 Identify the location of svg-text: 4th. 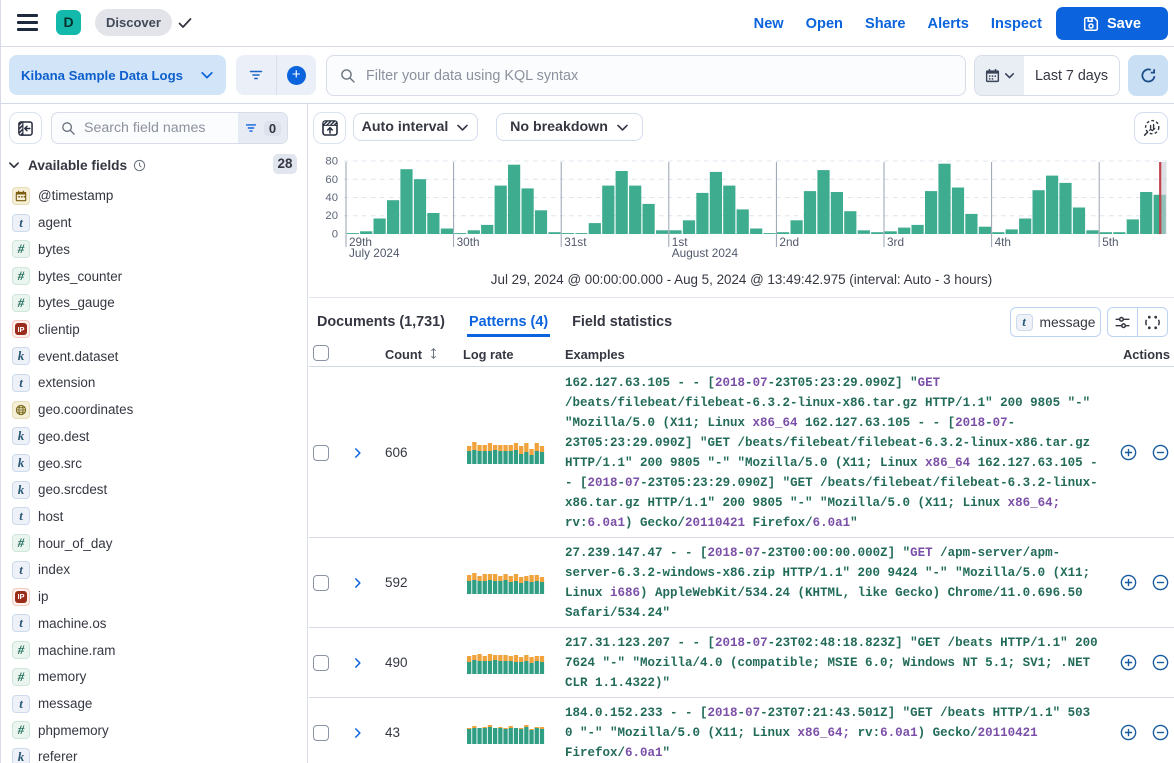
(1003, 242).